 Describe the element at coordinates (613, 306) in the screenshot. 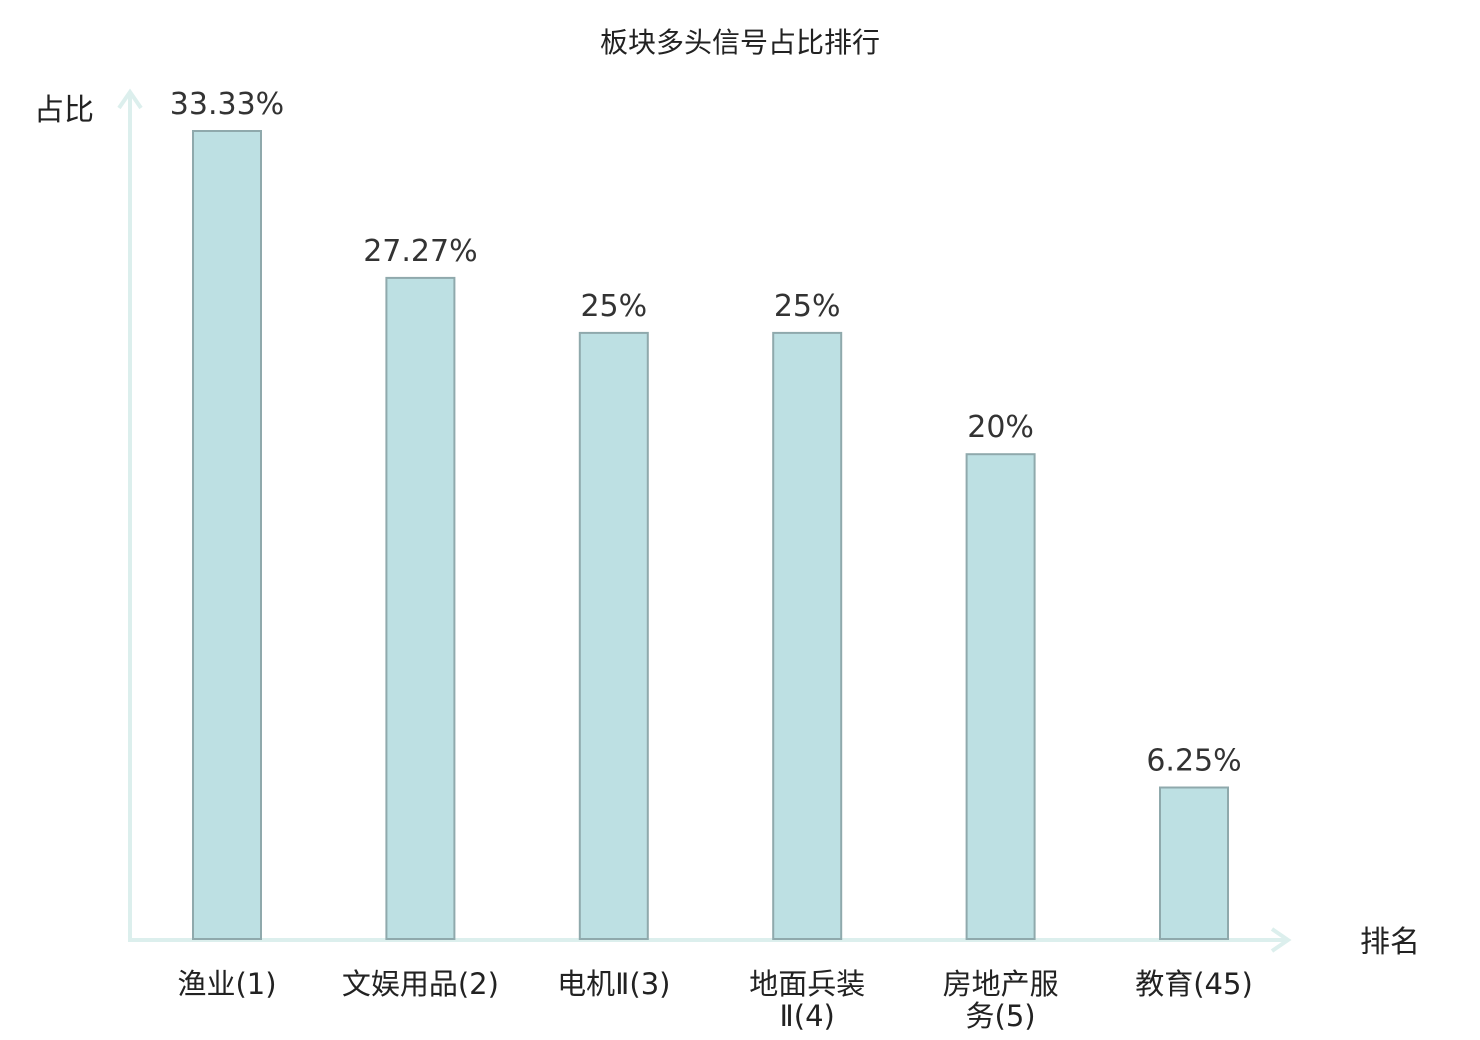

I see `value-label-3: 25%` at that location.